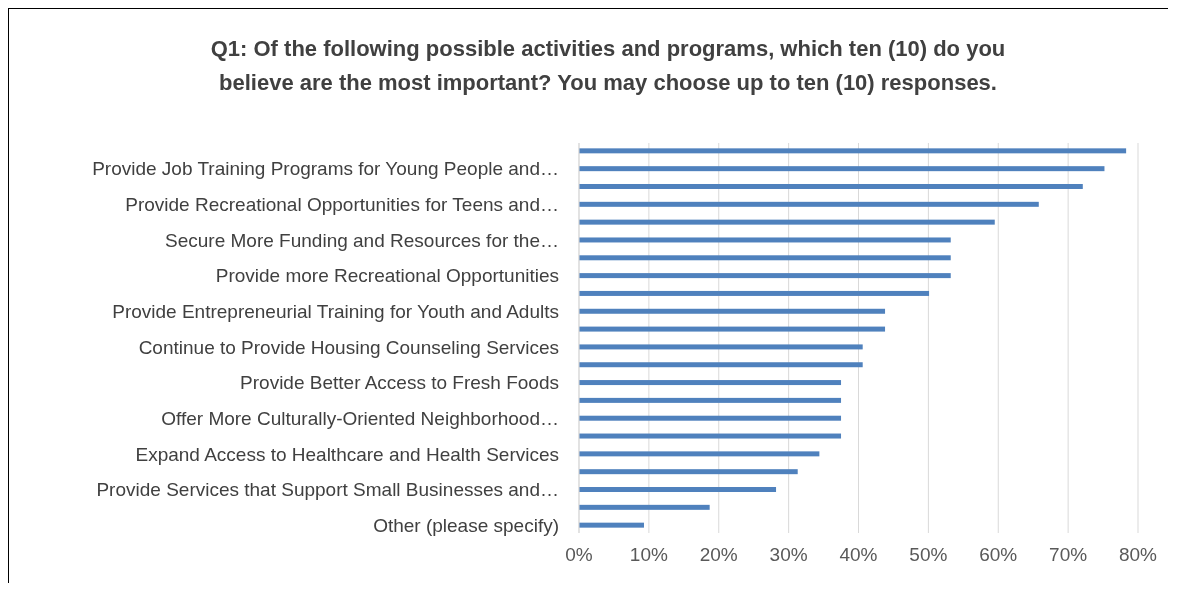 Image resolution: width=1177 pixels, height=591 pixels. What do you see at coordinates (335, 311) in the screenshot?
I see `y-tick-label: Provide Entrepreneurial Training for Youth and Adults` at bounding box center [335, 311].